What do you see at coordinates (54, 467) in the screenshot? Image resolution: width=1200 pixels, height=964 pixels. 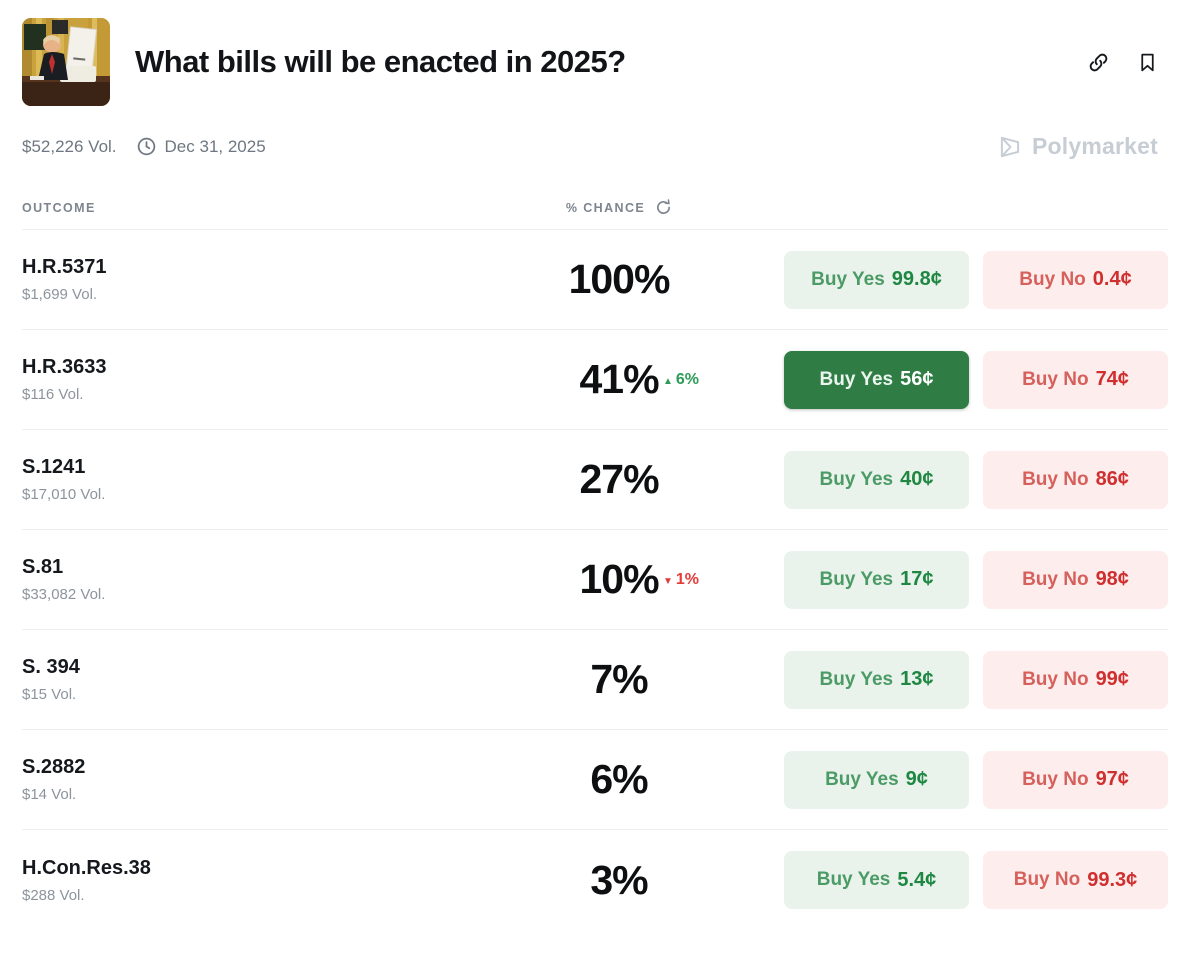 I see `outcome-name: S.1241` at bounding box center [54, 467].